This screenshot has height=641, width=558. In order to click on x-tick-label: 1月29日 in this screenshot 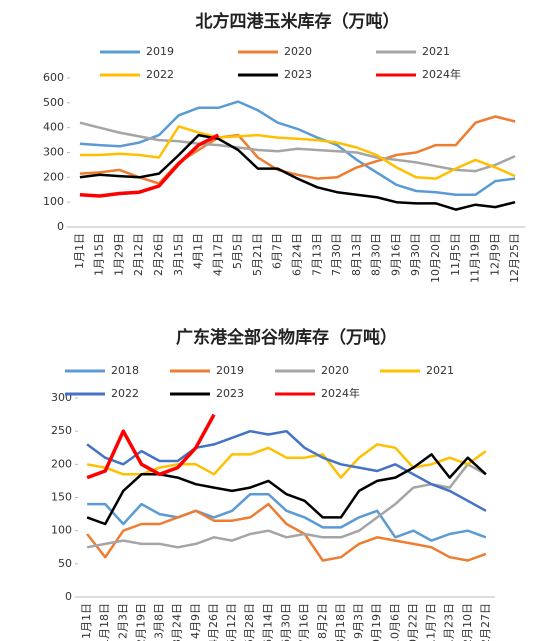, I will do `click(118, 254)`.